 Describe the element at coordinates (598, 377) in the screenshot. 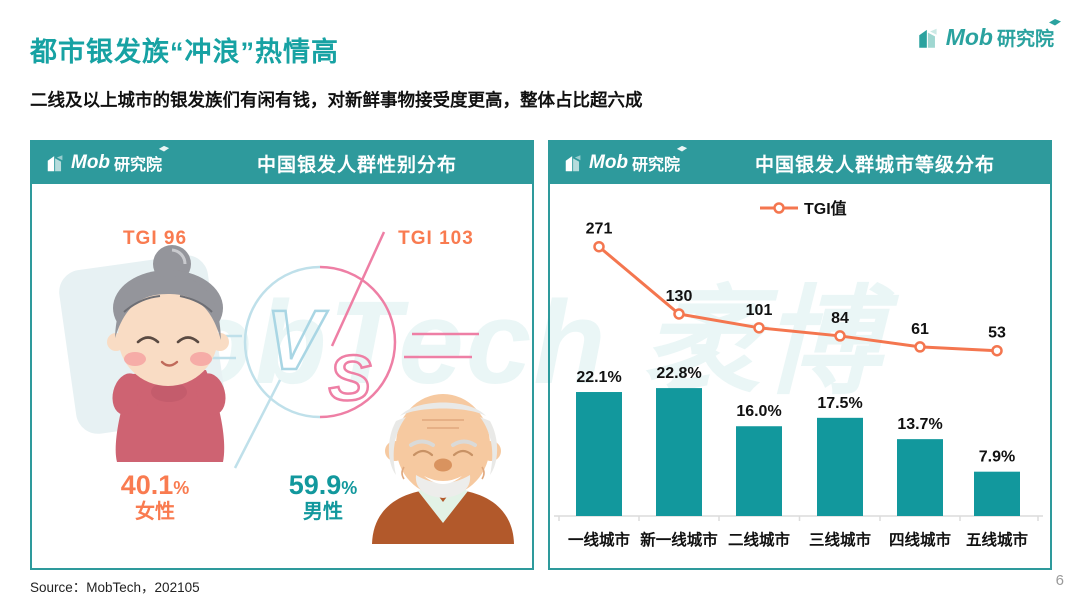

I see `bar-value-label: 22.1%` at that location.